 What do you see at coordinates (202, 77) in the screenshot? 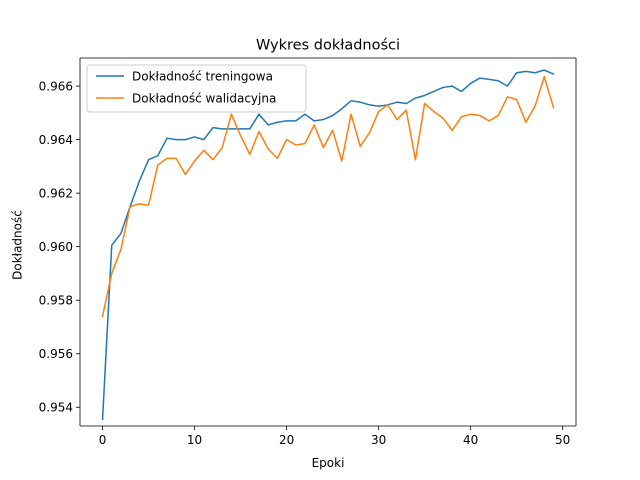
I see `legend-label-1: Dokładność treningowa` at bounding box center [202, 77].